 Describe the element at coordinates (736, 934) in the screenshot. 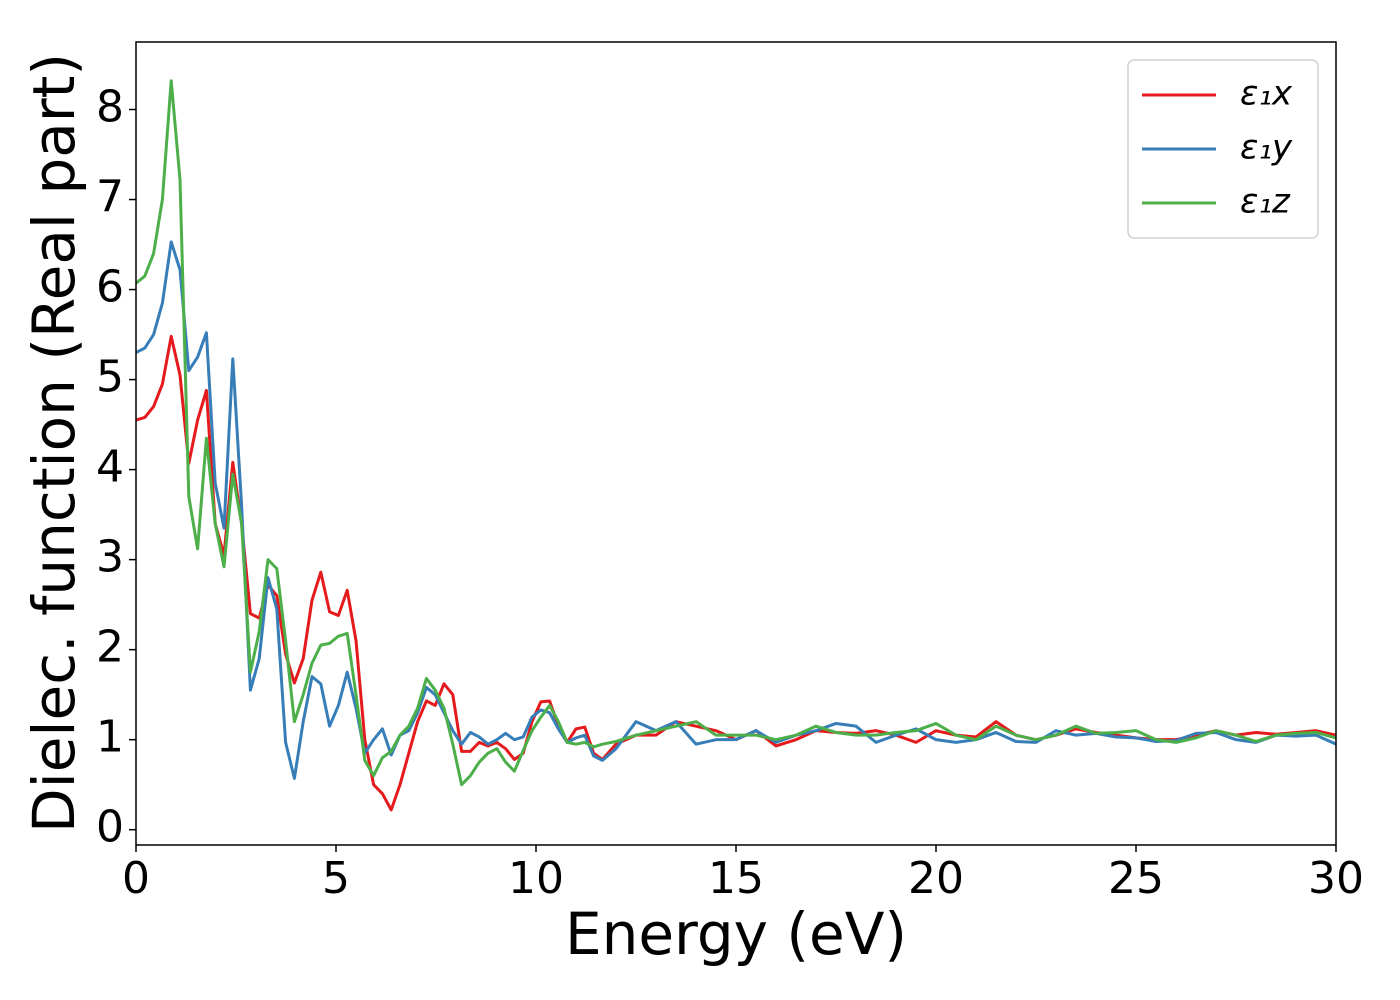

I see `x-axis-label: Energy (eV)` at that location.